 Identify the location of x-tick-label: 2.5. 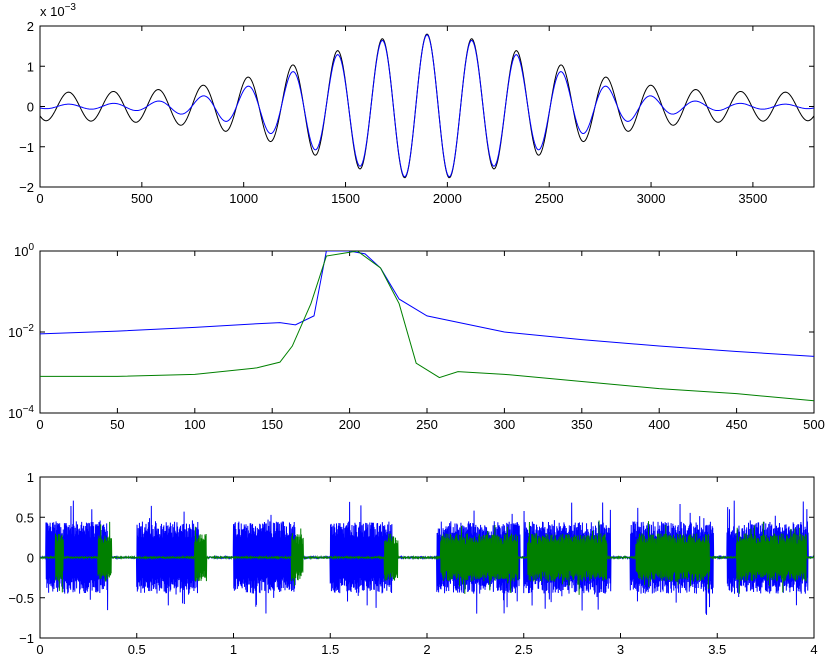
(524, 649).